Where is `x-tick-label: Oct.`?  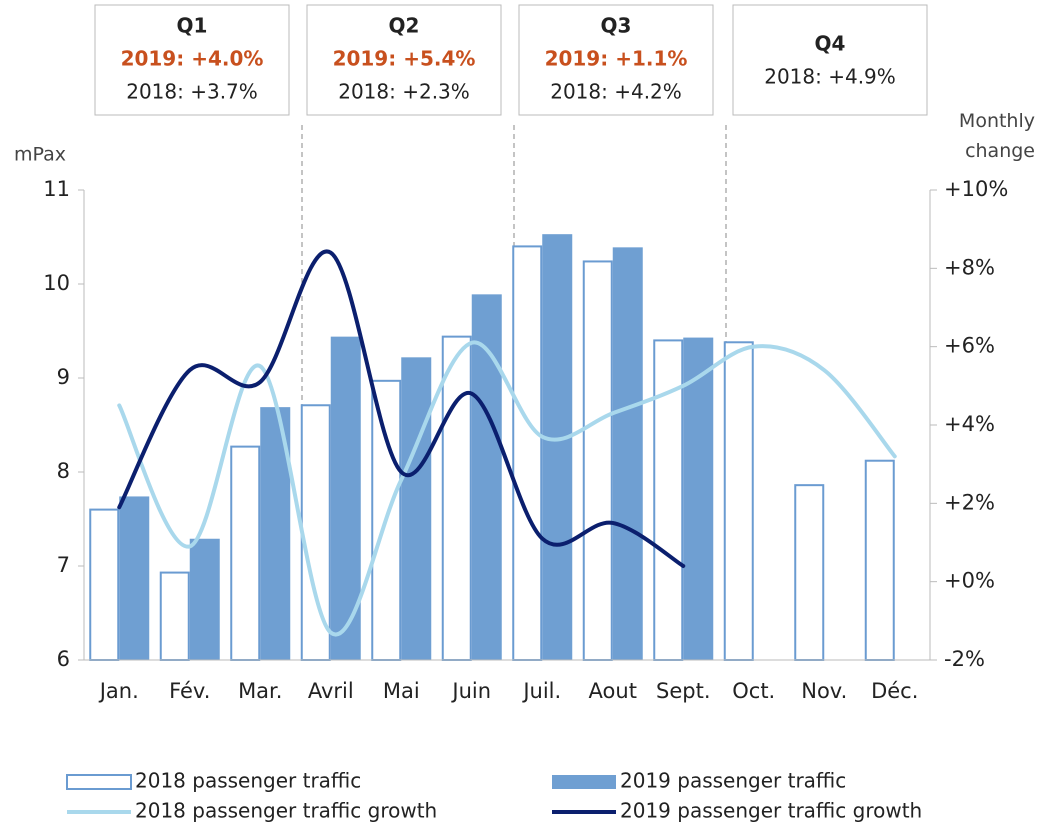 x-tick-label: Oct. is located at coordinates (753, 691).